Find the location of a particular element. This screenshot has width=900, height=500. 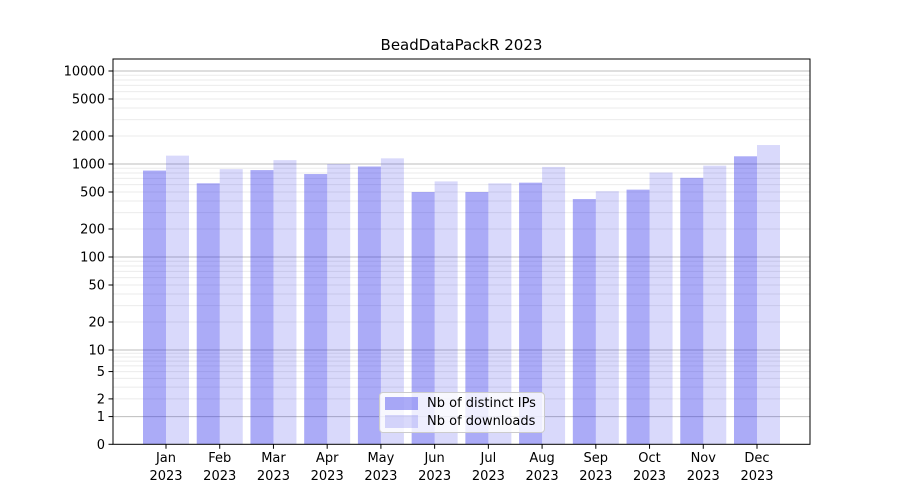

bar-nb-of-distinct-ips-aug is located at coordinates (531, 313).